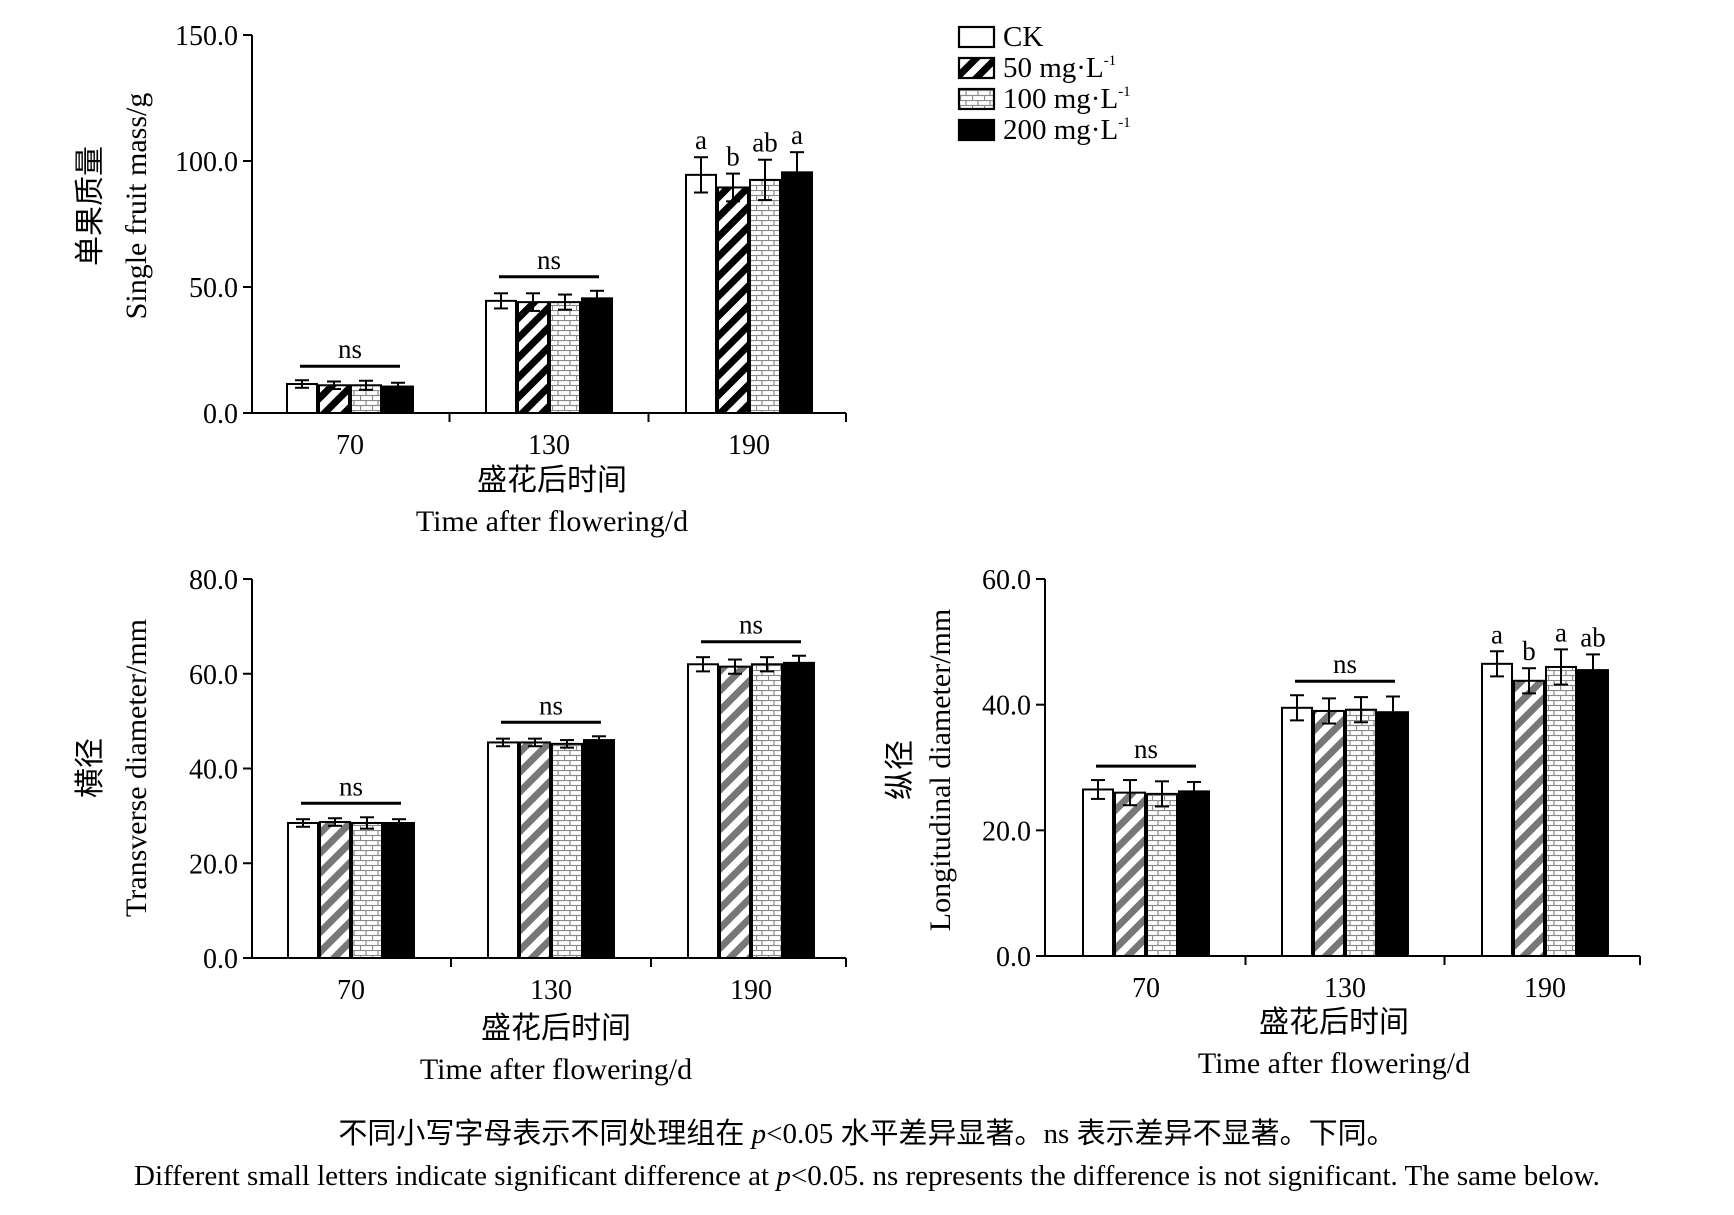  What do you see at coordinates (136, 768) in the screenshot?
I see `y-axis-label: Transverse diameter/mm` at bounding box center [136, 768].